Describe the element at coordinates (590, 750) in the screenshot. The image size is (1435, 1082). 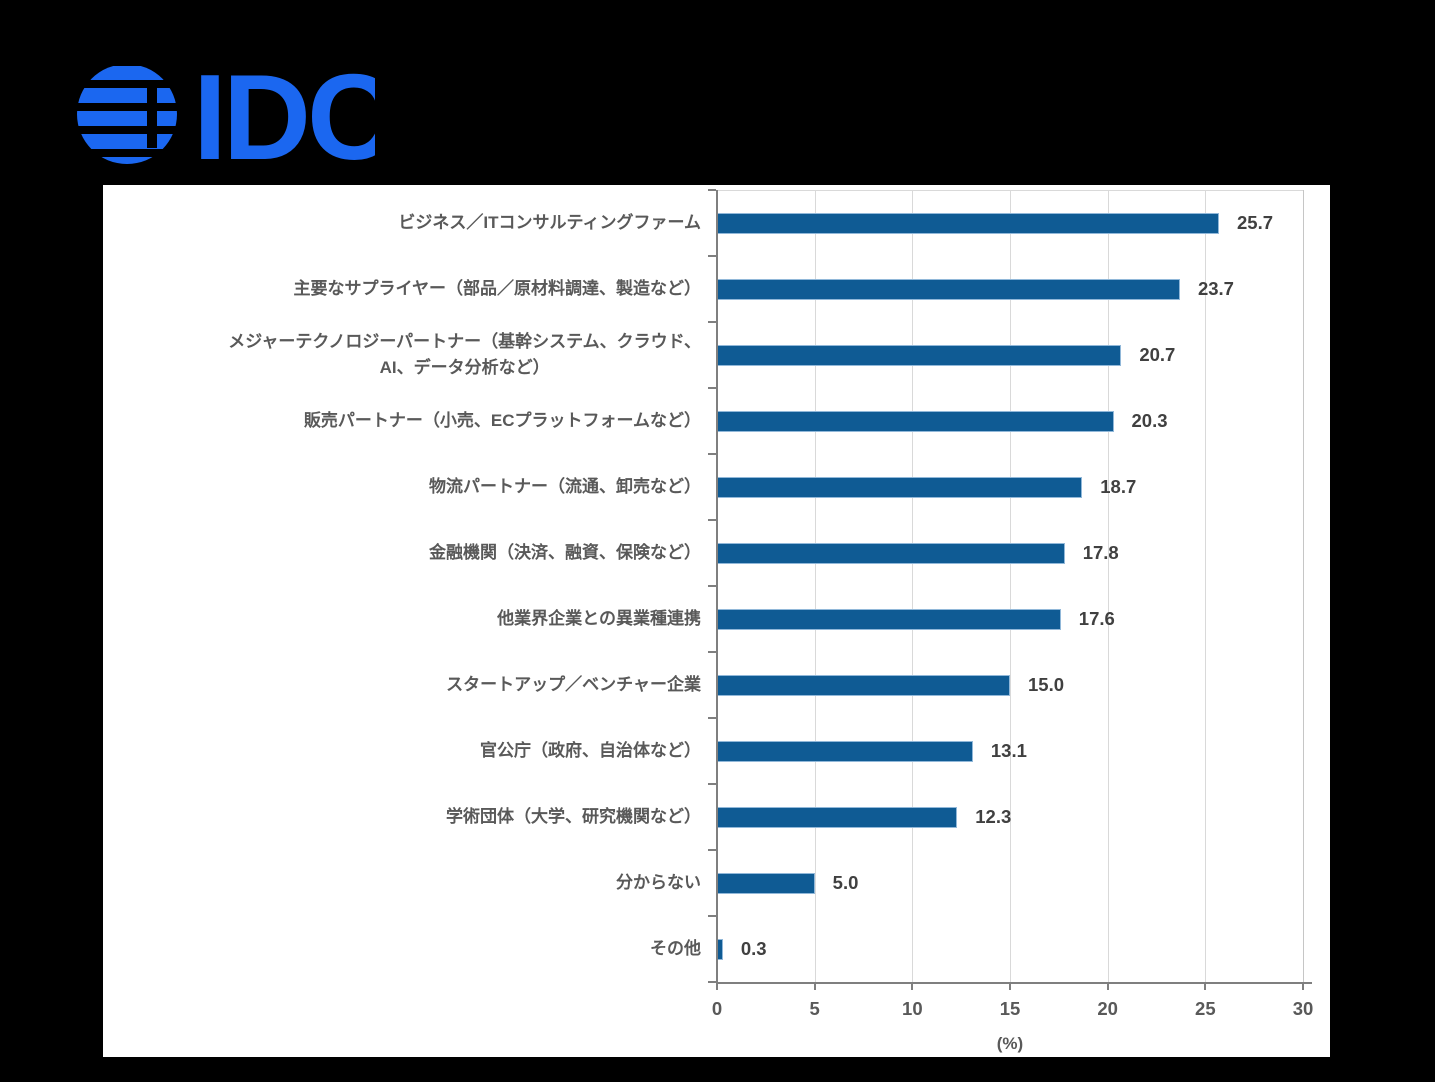
I see `category-label-text: 官公庁（政府、自治体など）` at that location.